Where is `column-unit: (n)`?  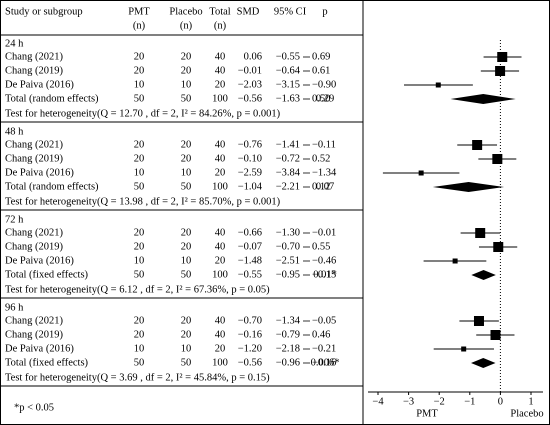
column-unit: (n) is located at coordinates (139, 25).